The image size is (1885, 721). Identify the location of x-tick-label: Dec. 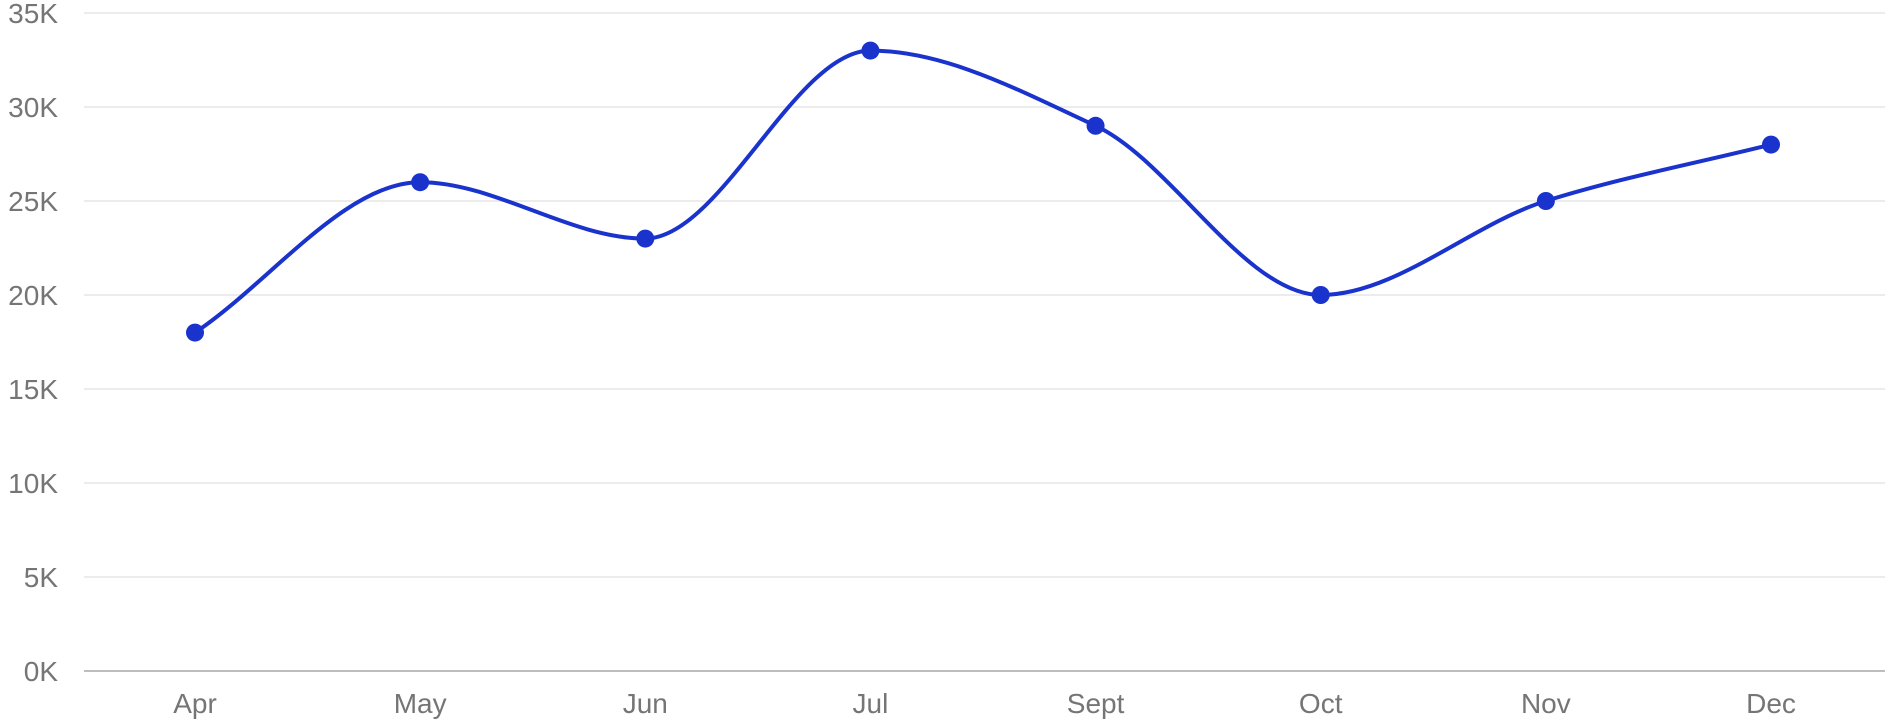
(1771, 703).